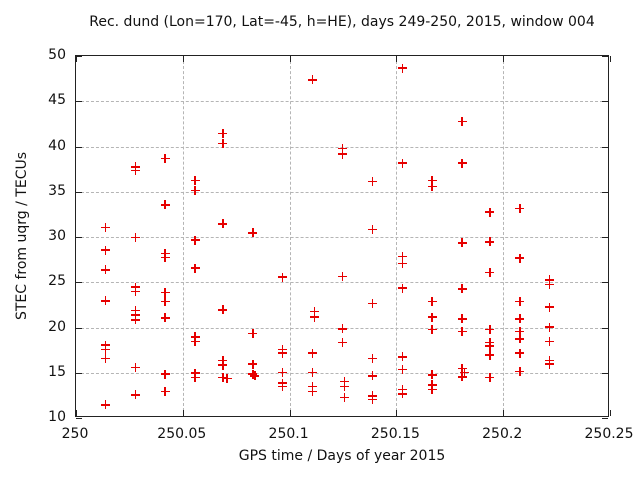 The width and height of the screenshot is (640, 480). What do you see at coordinates (57, 326) in the screenshot?
I see `y-tick-label: 20` at bounding box center [57, 326].